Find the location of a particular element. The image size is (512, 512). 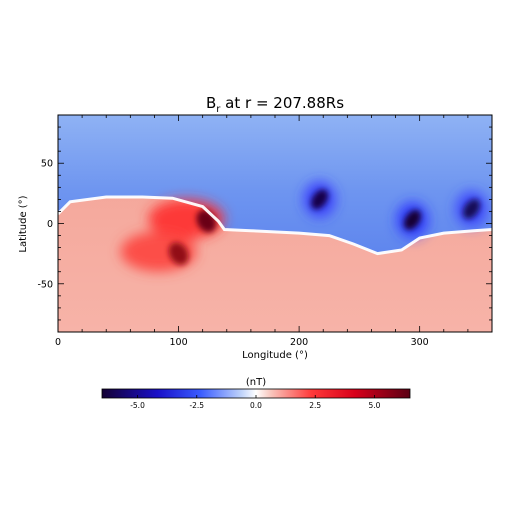

y-tick-label: 50 is located at coordinates (47, 164).